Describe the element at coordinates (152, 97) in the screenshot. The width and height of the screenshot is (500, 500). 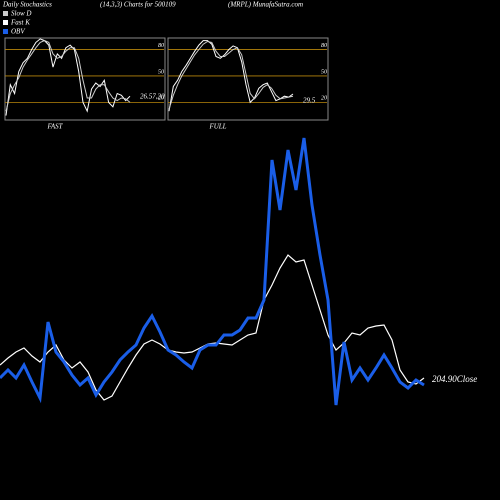
I see `annotation: 26.57,20` at that location.